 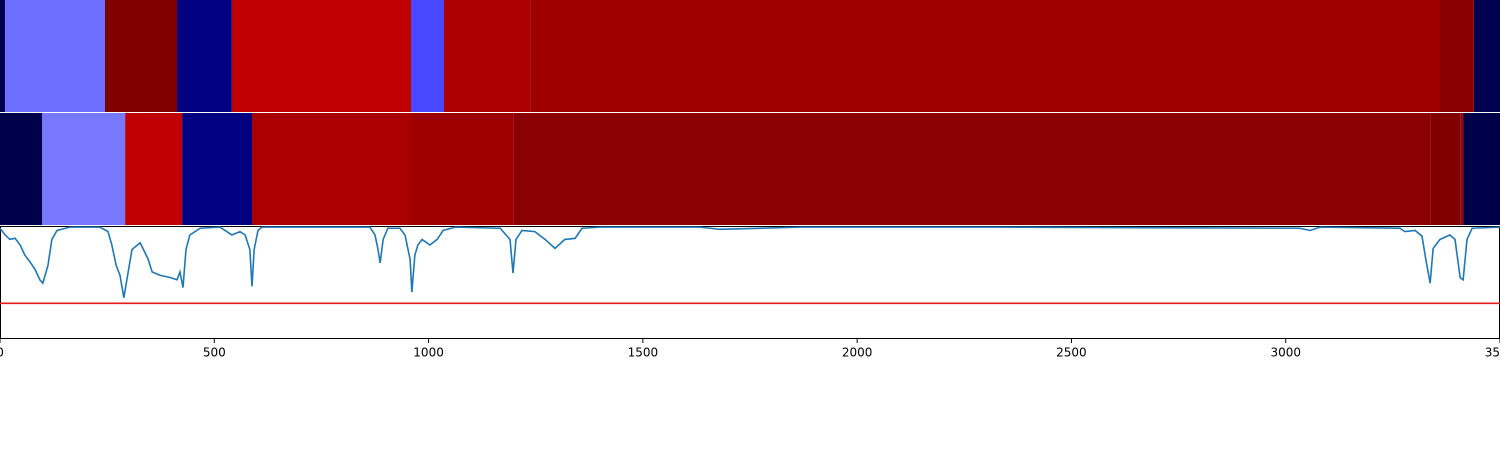 I want to click on x-tick-label: 2500, so click(x=1071, y=353).